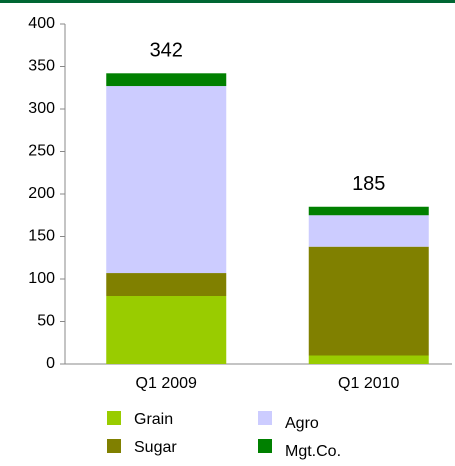  I want to click on x-tick-label: Q1 2010, so click(368, 383).